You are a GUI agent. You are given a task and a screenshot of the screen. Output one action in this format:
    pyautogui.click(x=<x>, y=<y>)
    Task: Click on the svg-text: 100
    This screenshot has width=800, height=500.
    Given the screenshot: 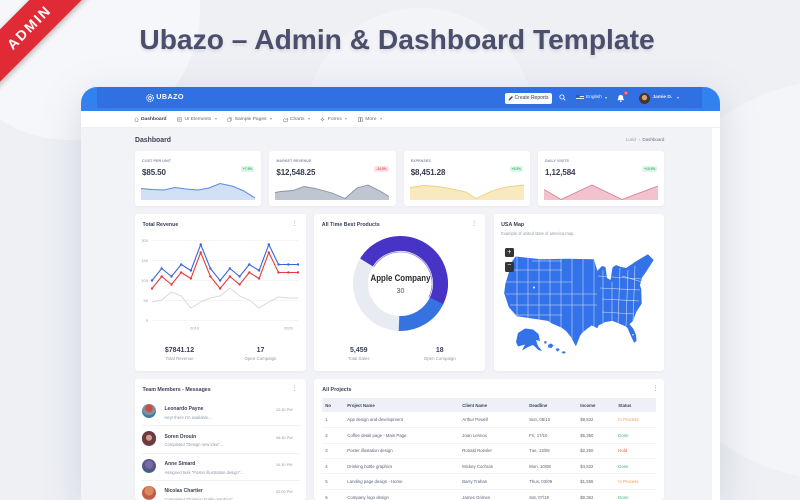 What is the action you would take?
    pyautogui.click(x=144, y=280)
    